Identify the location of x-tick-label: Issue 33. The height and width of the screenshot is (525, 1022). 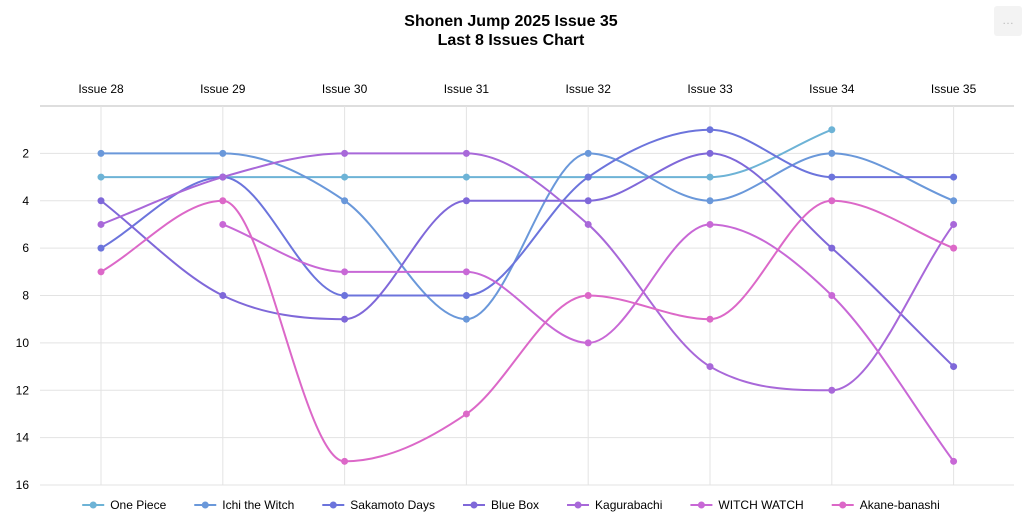
(710, 89).